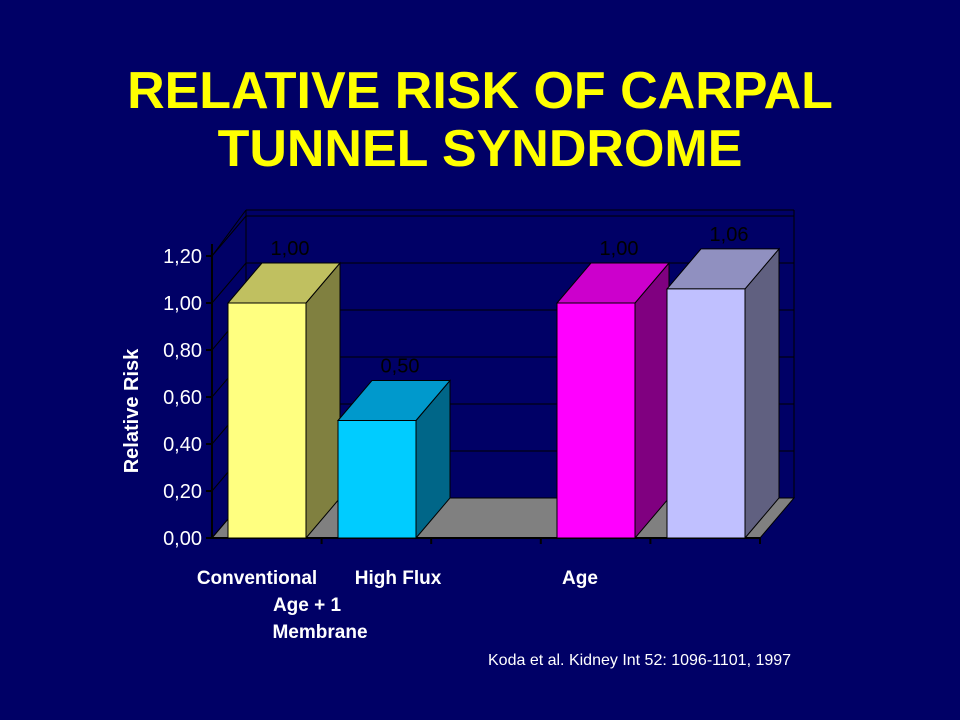 This screenshot has width=960, height=720. I want to click on category-sublabel-age-plus-1: Age + 1, so click(307, 605).